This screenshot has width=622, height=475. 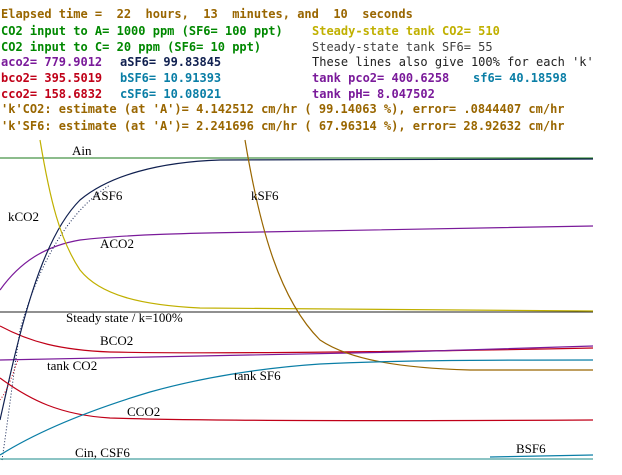 What do you see at coordinates (102, 452) in the screenshot?
I see `label-cin-csf6: Cin, CSF6` at bounding box center [102, 452].